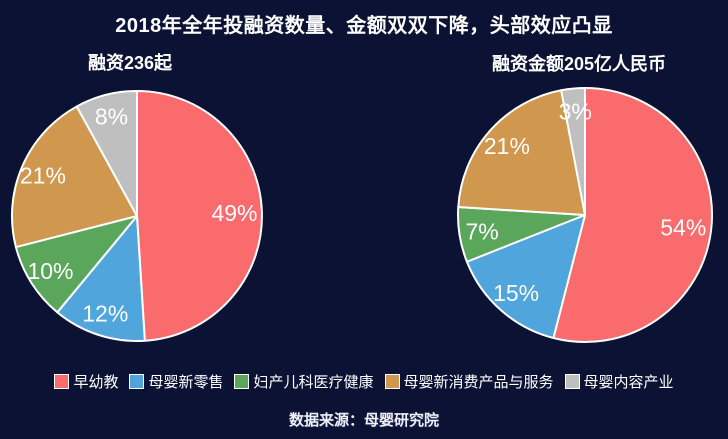 This screenshot has width=728, height=439. What do you see at coordinates (575, 111) in the screenshot?
I see `pie-slice-label: 3%` at bounding box center [575, 111].